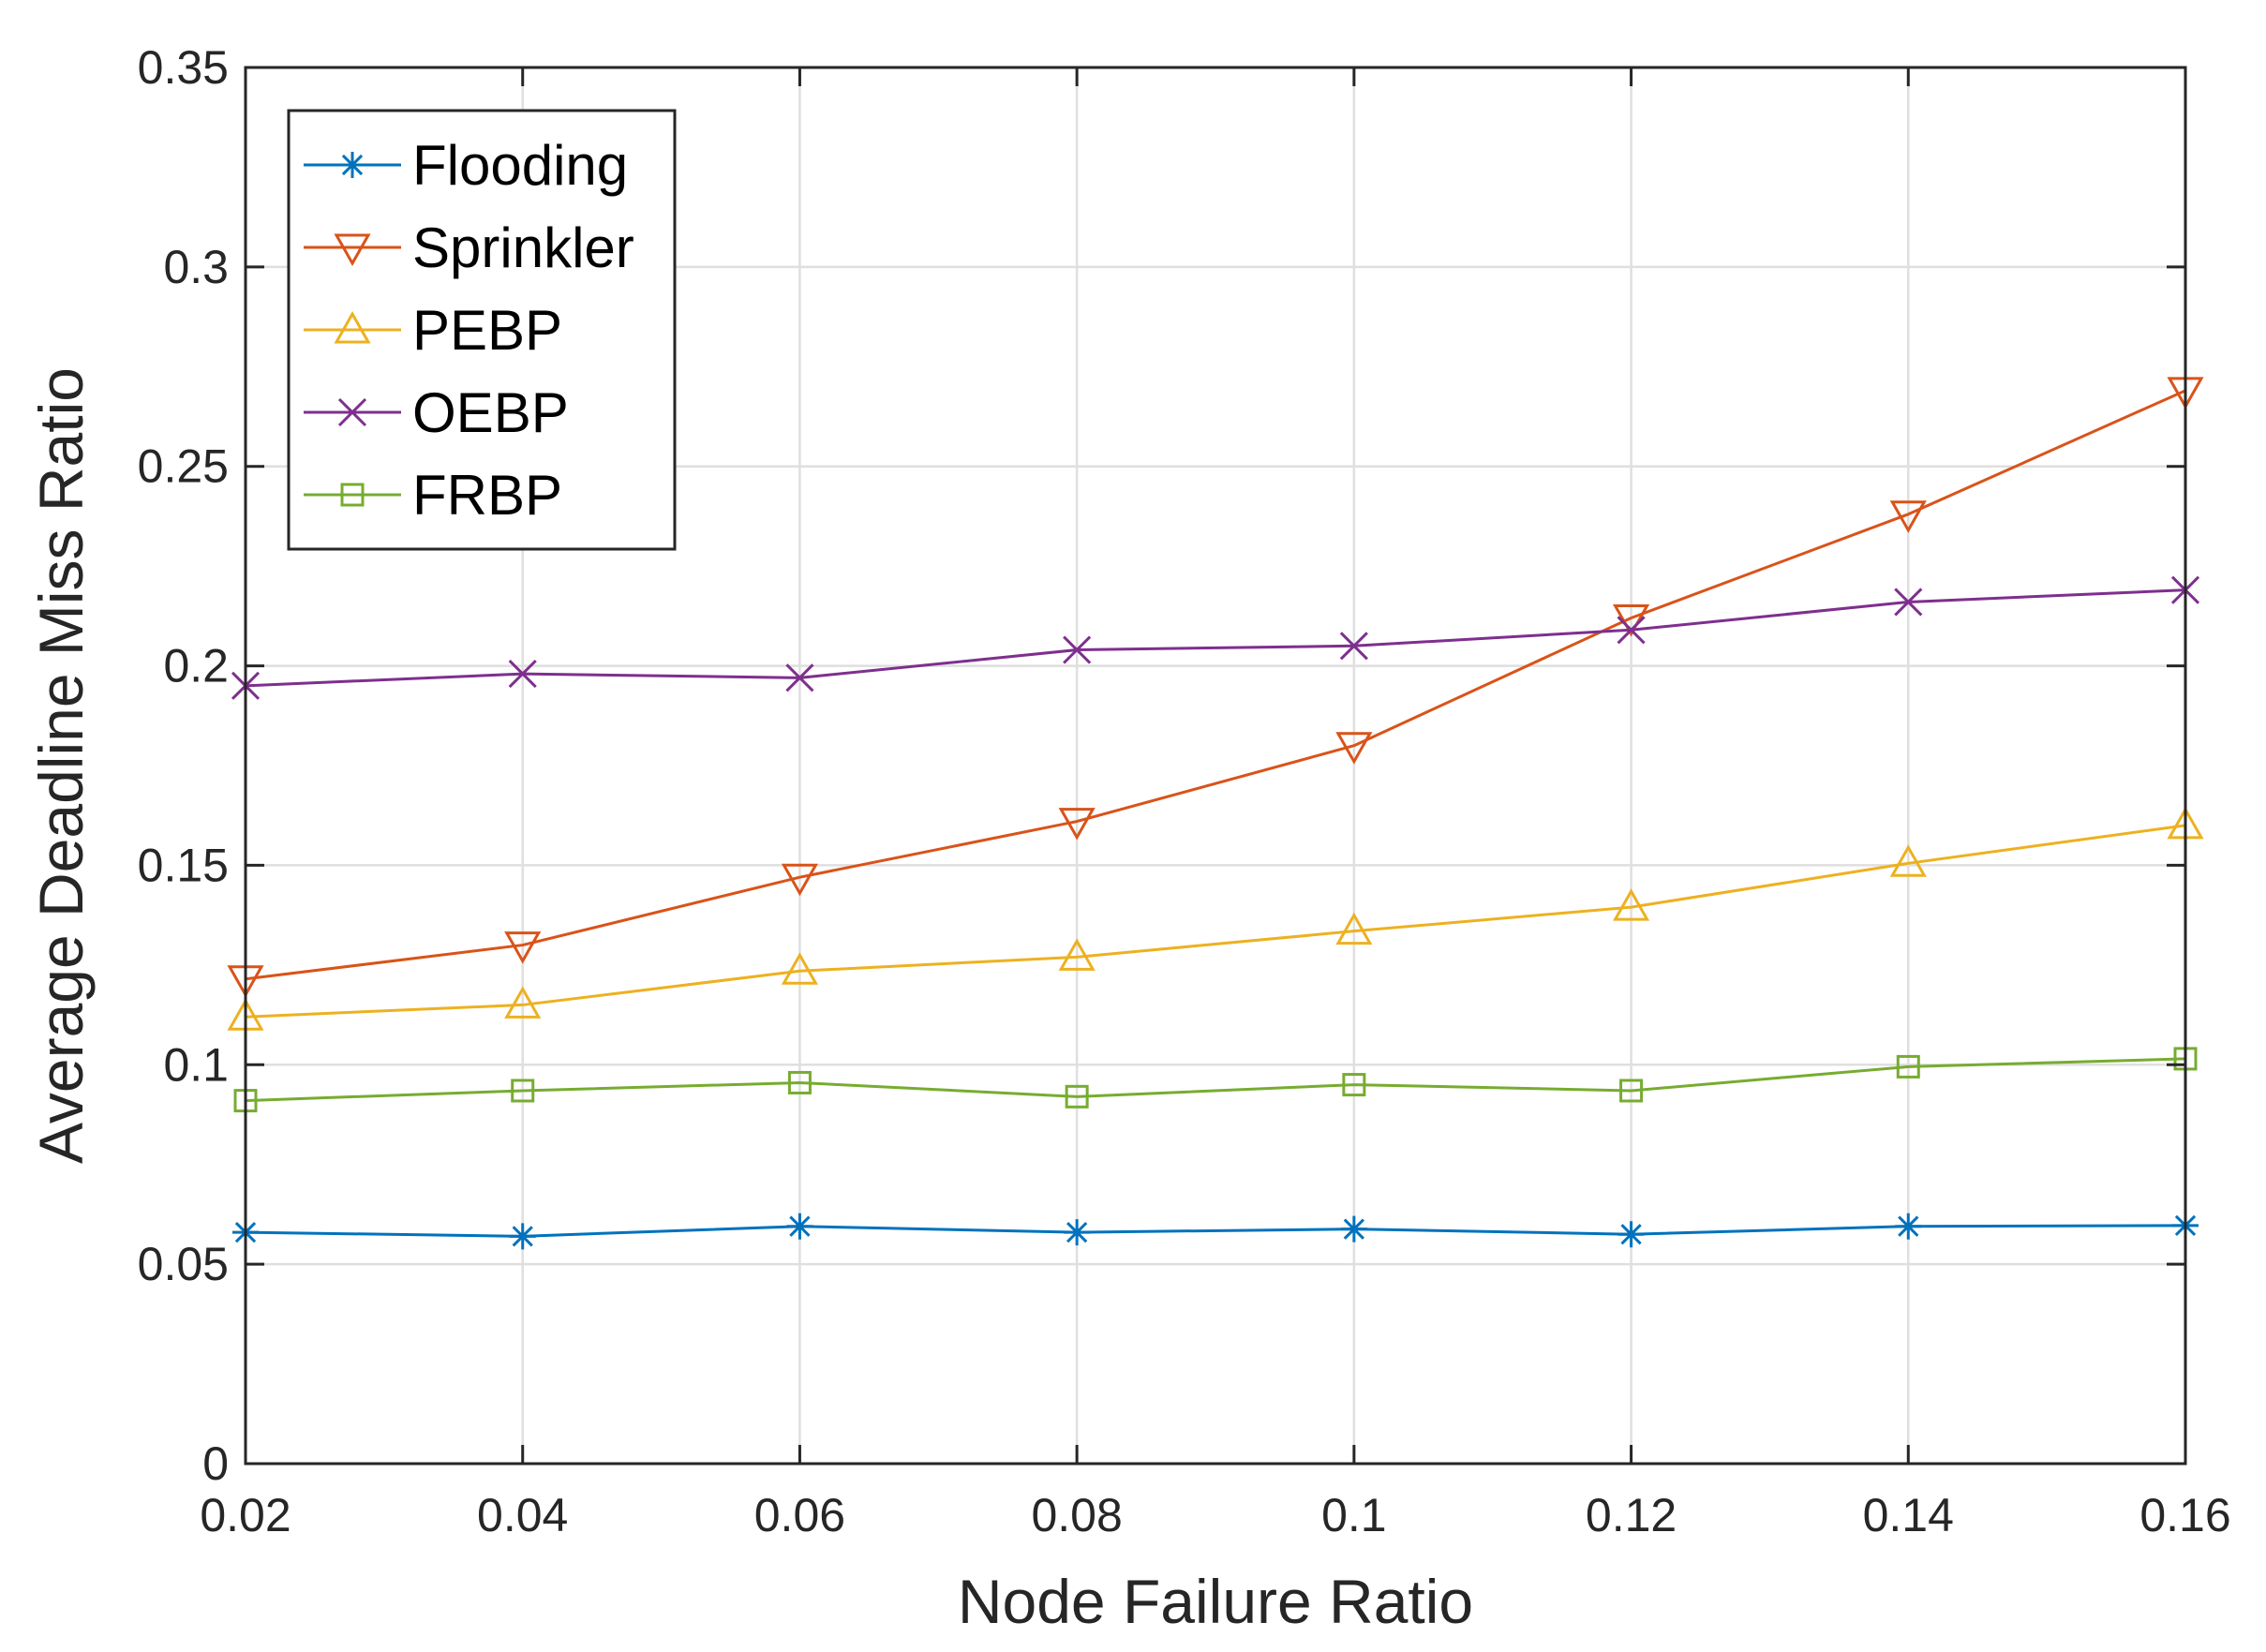  What do you see at coordinates (1354, 1515) in the screenshot?
I see `x-tick-label: 0.1` at bounding box center [1354, 1515].